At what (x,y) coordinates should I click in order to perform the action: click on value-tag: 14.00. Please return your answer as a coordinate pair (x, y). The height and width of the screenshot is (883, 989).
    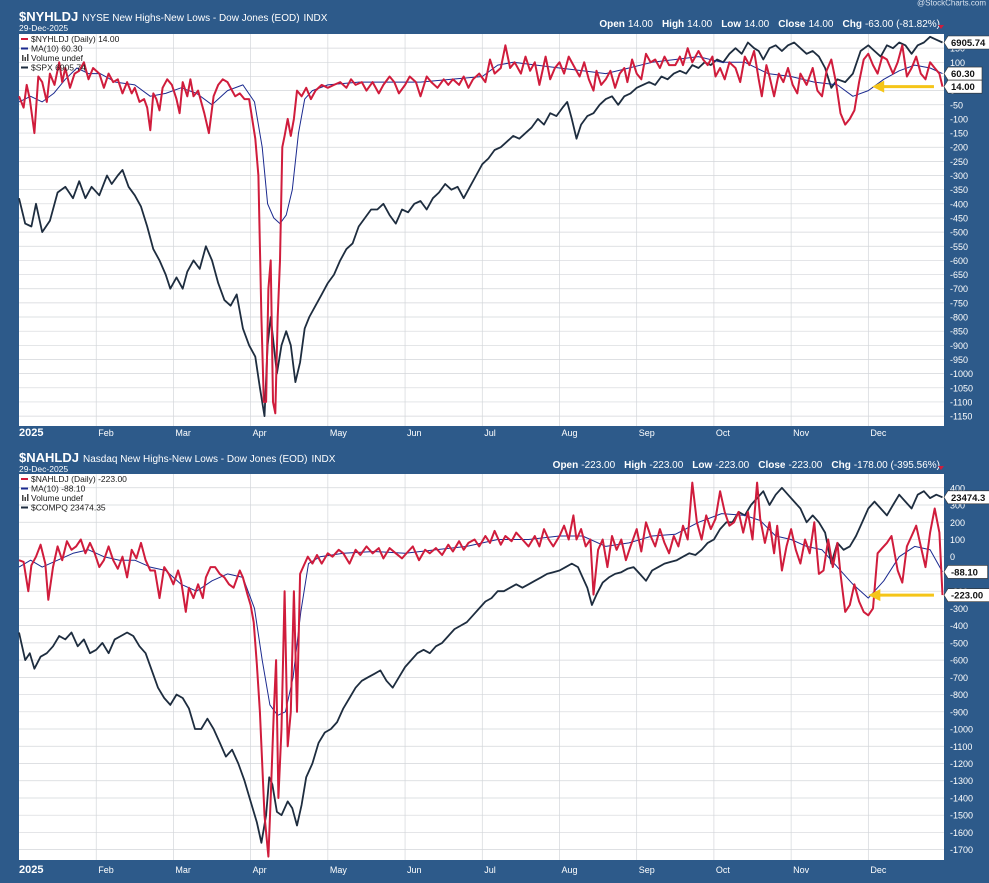
    Looking at the image, I should click on (963, 86).